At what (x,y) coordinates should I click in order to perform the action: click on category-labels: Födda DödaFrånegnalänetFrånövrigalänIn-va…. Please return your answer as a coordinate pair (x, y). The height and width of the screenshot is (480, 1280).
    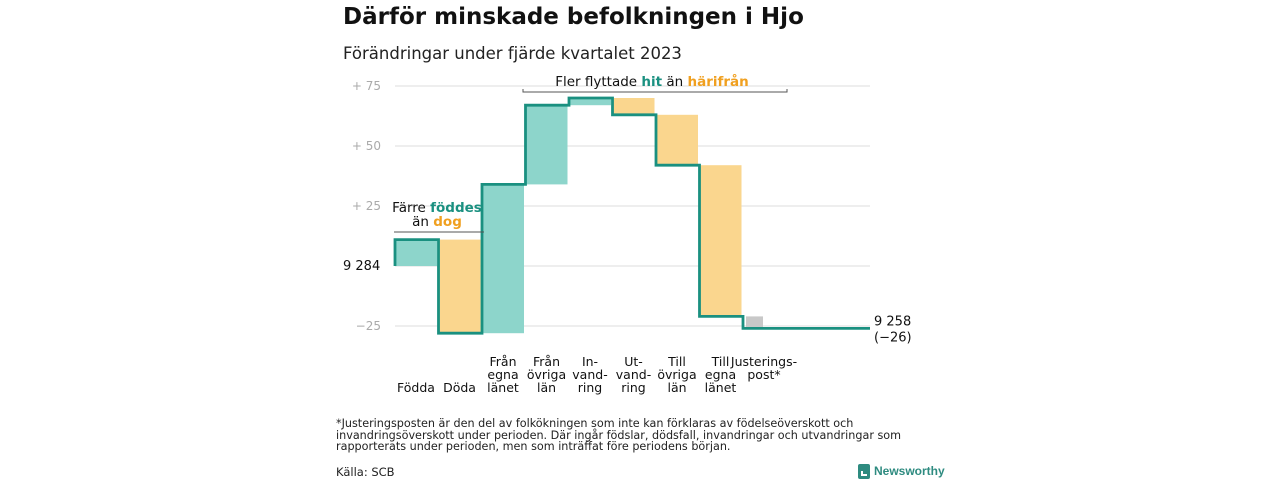
    Looking at the image, I should click on (654, 354).